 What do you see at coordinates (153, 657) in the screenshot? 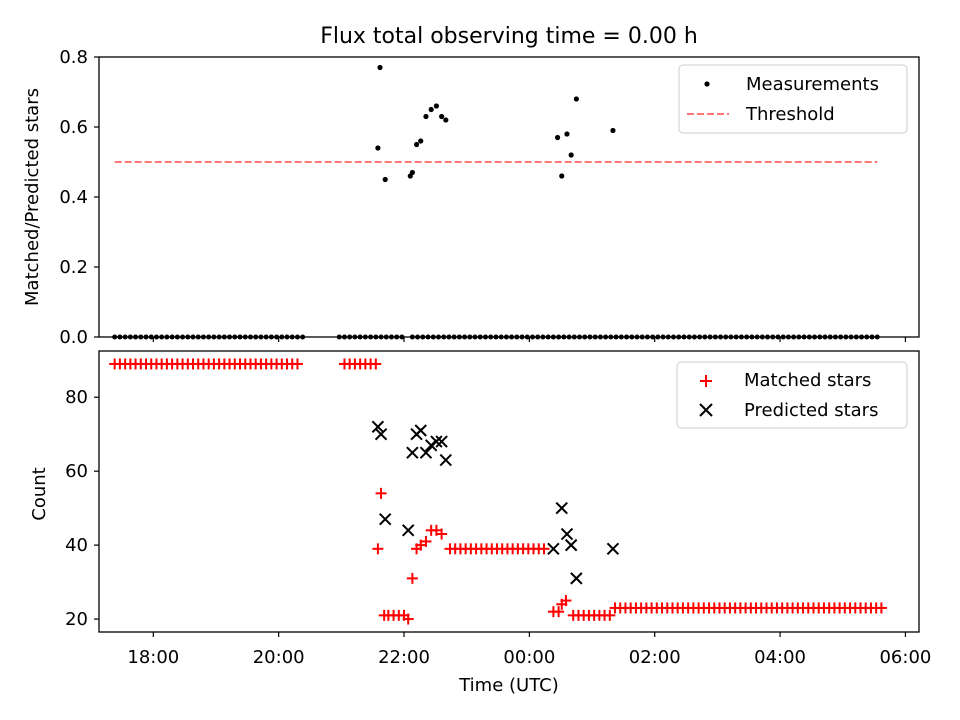
I see `x-tick-label: 18:00` at bounding box center [153, 657].